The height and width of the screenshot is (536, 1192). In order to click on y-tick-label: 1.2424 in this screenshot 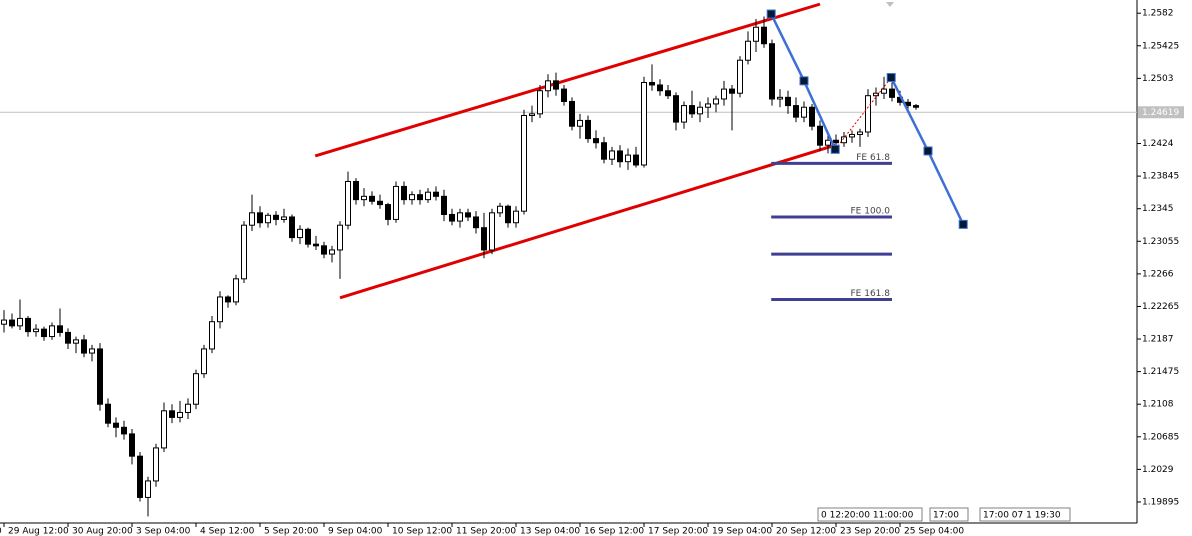, I will do `click(1158, 144)`.